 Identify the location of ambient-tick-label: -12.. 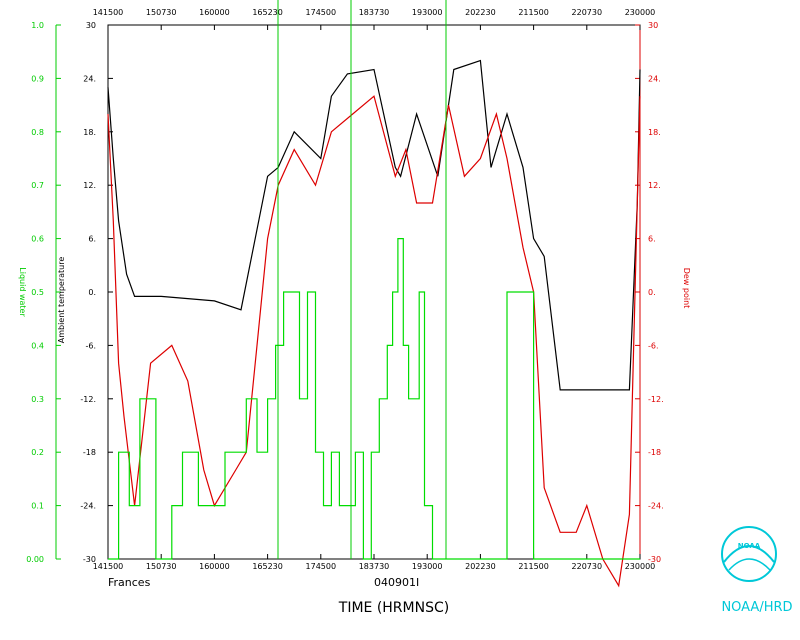
(88, 399).